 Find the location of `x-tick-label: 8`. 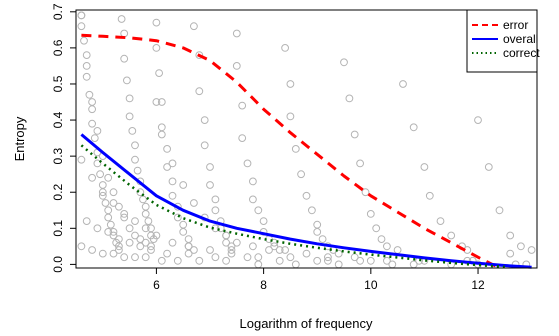

x-tick-label: 8 is located at coordinates (263, 285).